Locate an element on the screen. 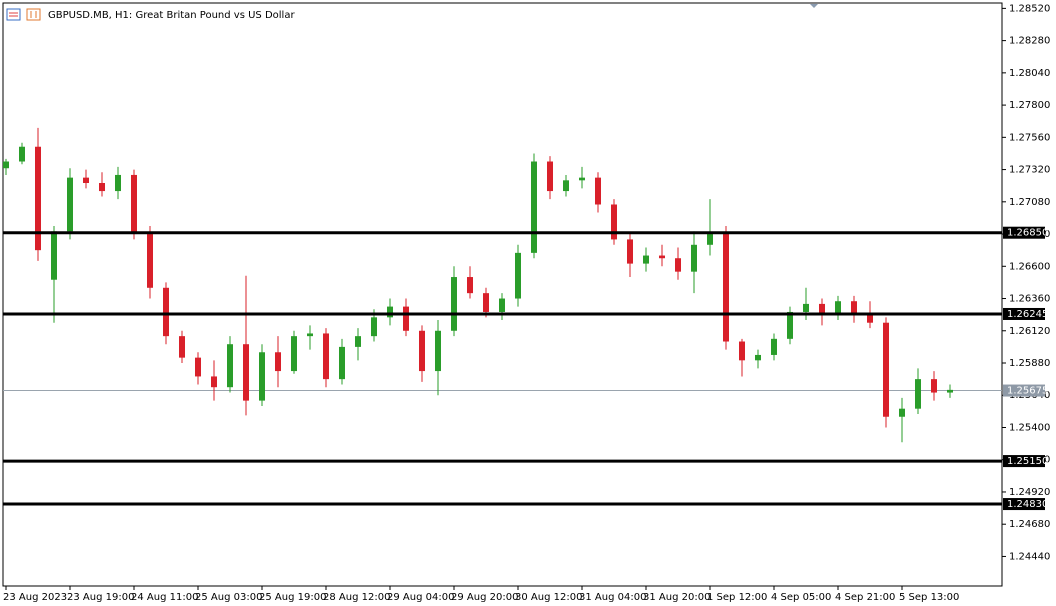 The width and height of the screenshot is (1056, 606). current-price-box is located at coordinates (1024, 390).